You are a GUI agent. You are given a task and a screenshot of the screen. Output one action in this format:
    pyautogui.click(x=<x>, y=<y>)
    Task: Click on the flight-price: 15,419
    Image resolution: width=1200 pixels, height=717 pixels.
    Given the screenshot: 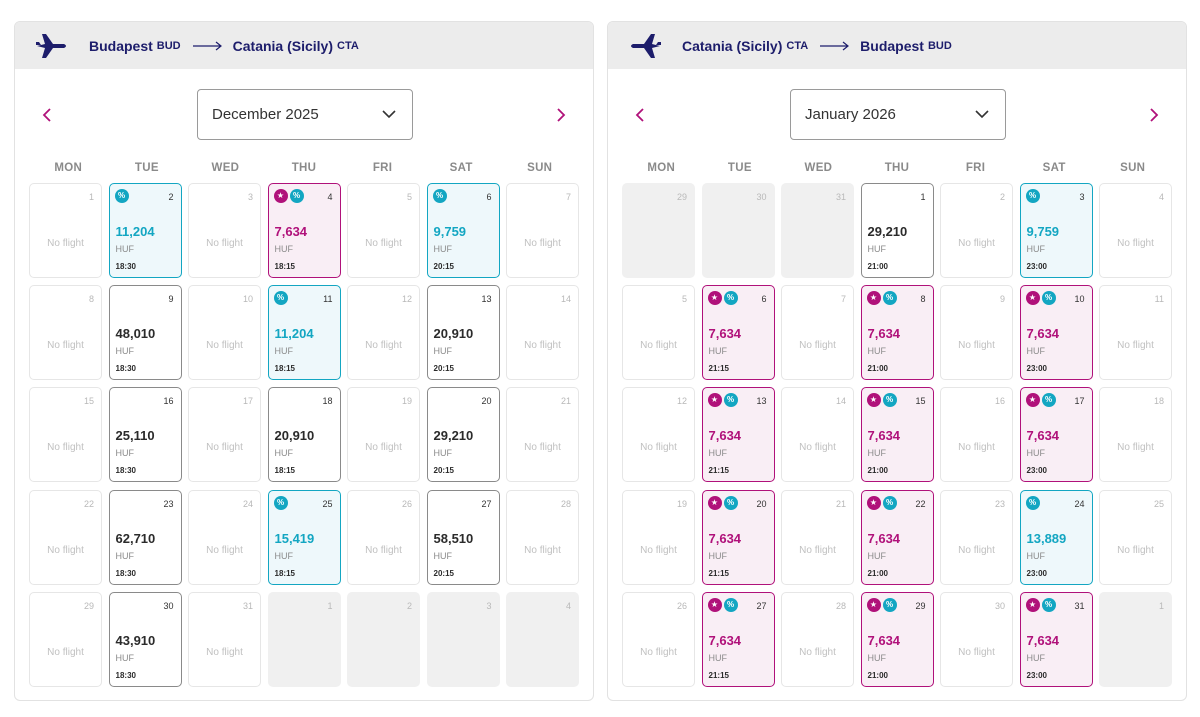 What is the action you would take?
    pyautogui.click(x=294, y=538)
    